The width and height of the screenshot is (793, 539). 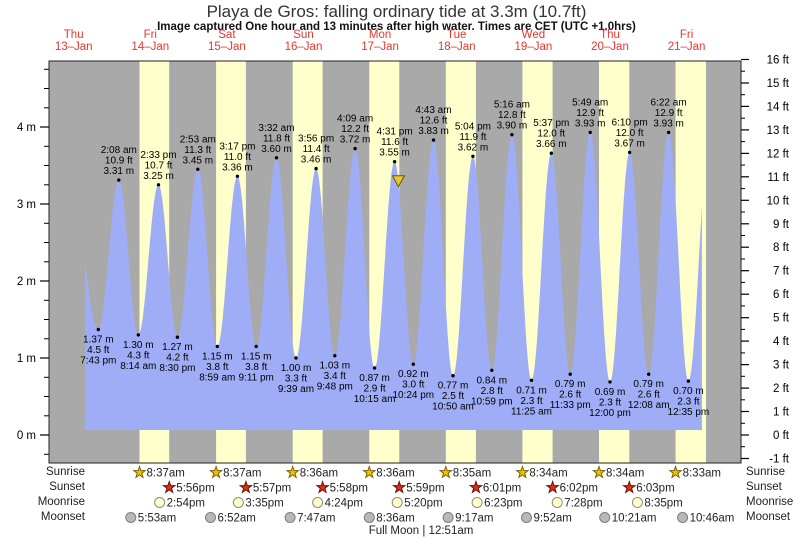 I want to click on moonrise-marker: 4:24pm, so click(x=337, y=503).